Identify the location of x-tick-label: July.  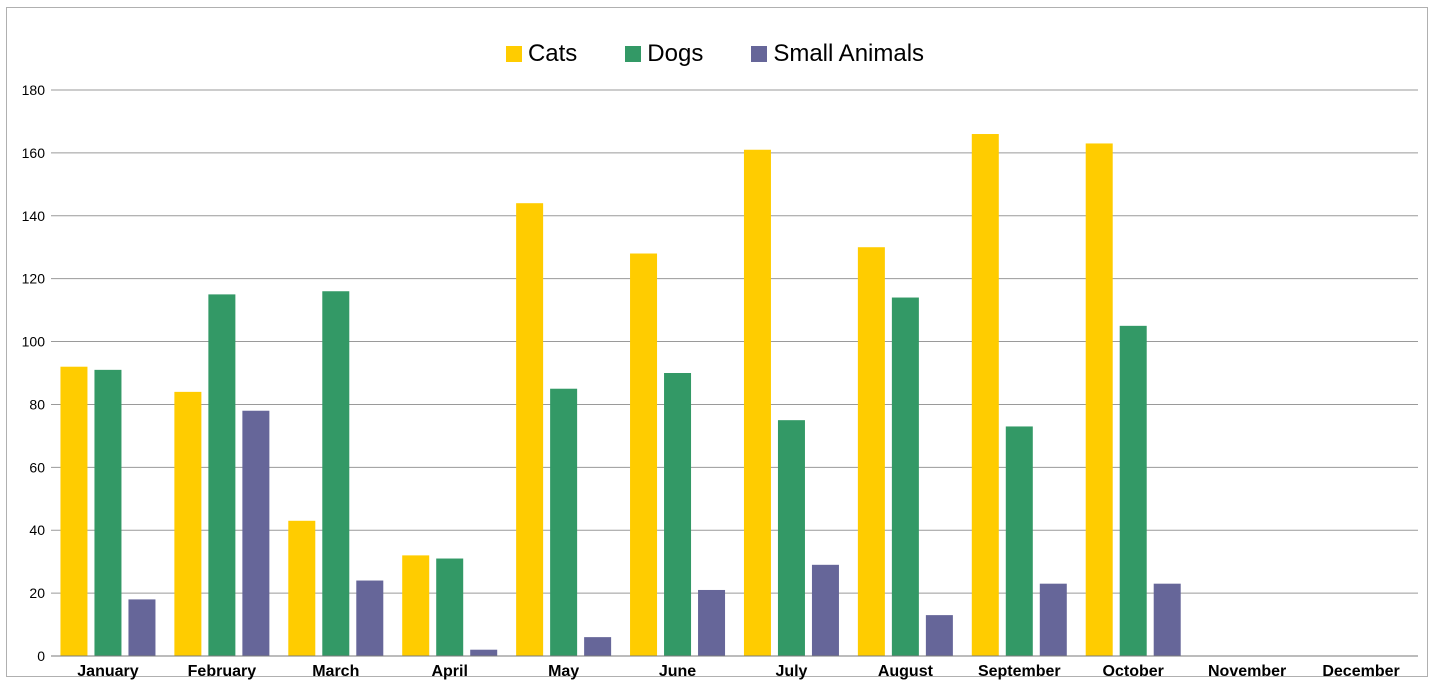
(791, 671).